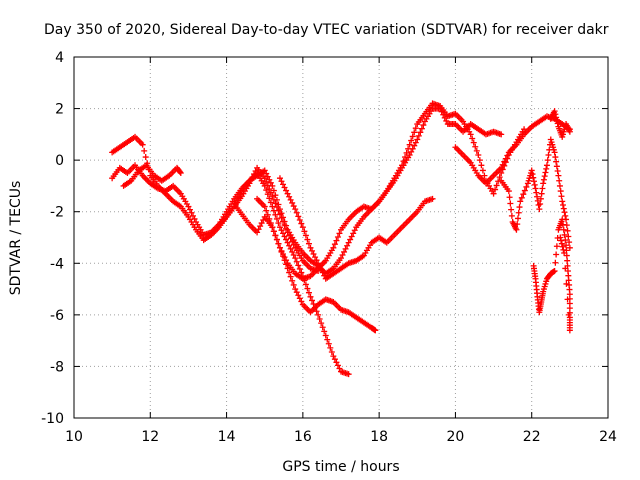  What do you see at coordinates (535, 193) in the screenshot?
I see `series-track-i` at bounding box center [535, 193].